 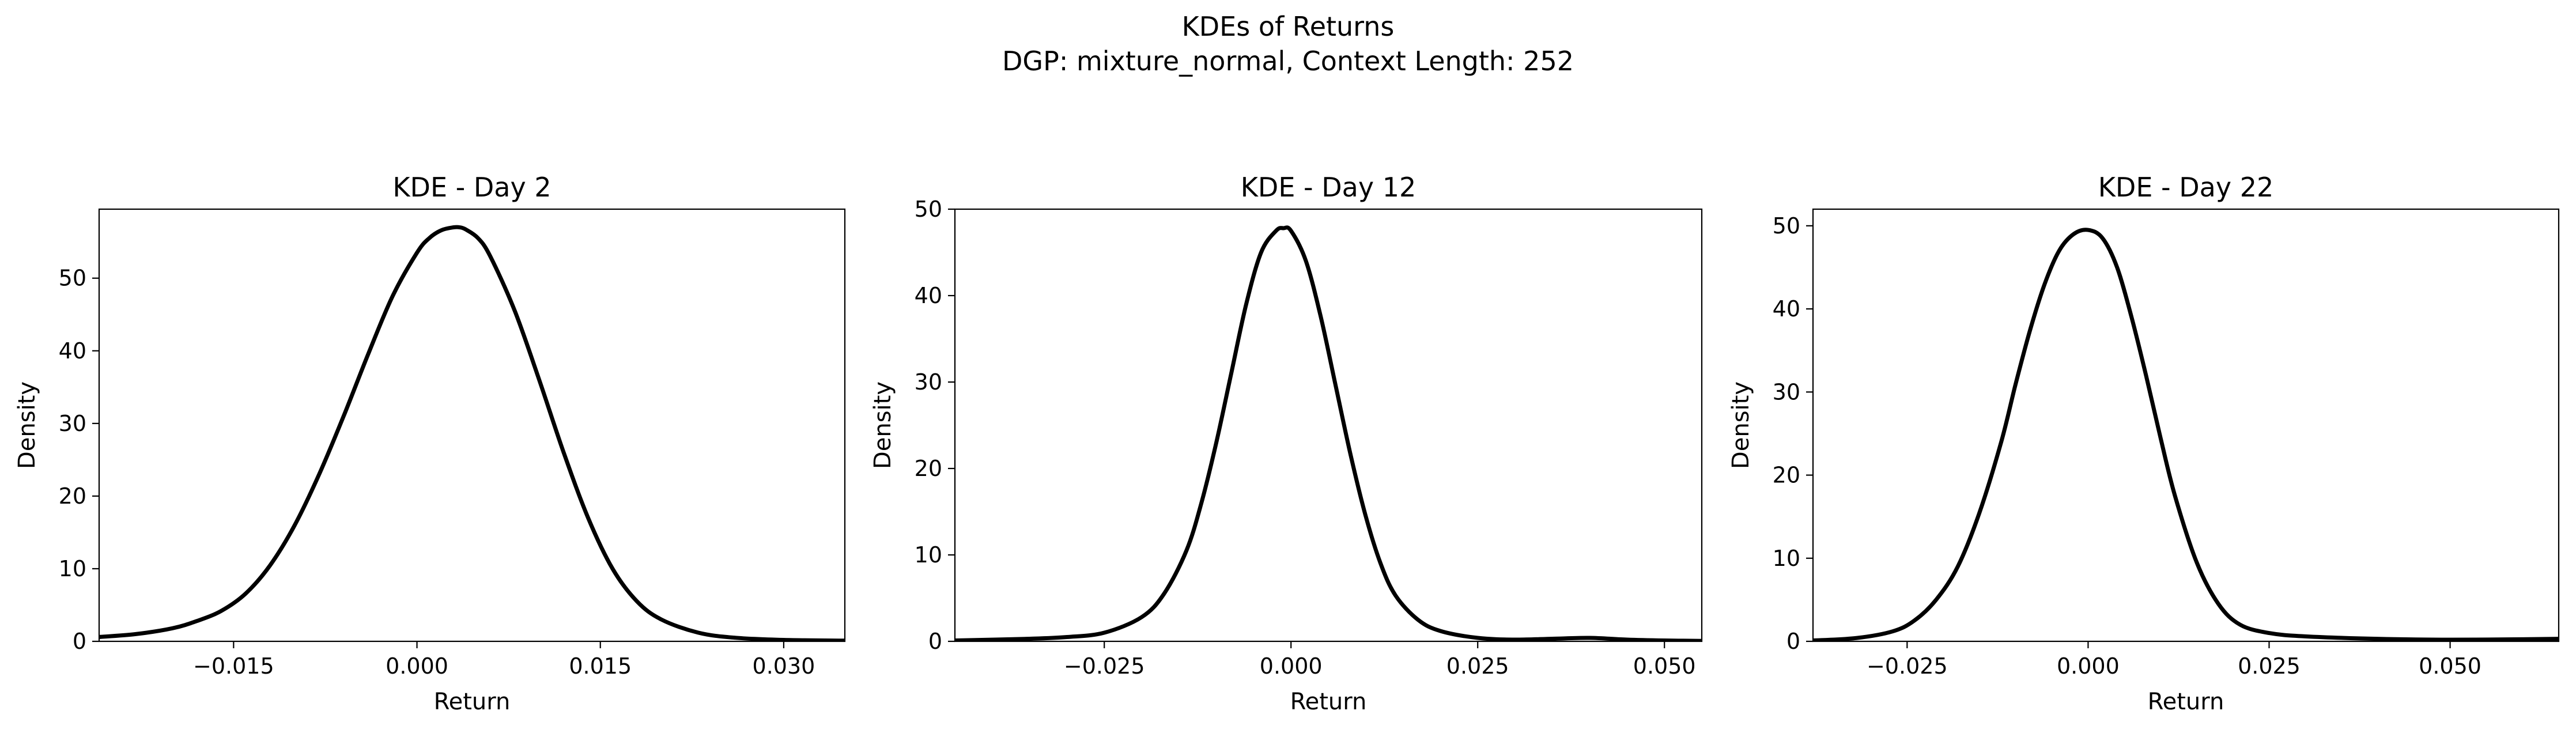 What do you see at coordinates (471, 187) in the screenshot?
I see `subplot-title: KDE - Day 2` at bounding box center [471, 187].